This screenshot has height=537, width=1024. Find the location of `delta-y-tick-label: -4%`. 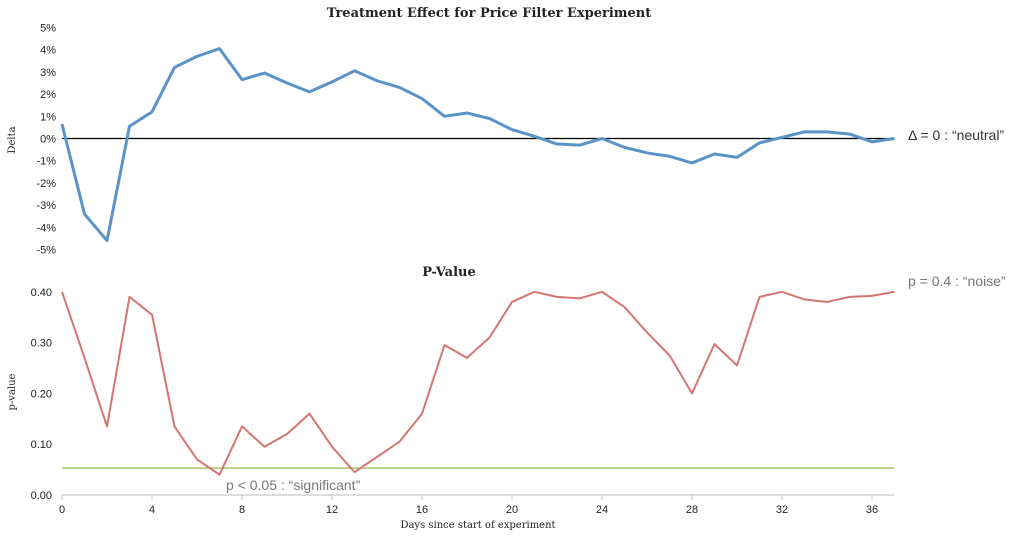

delta-y-tick-label: -4% is located at coordinates (46, 228).